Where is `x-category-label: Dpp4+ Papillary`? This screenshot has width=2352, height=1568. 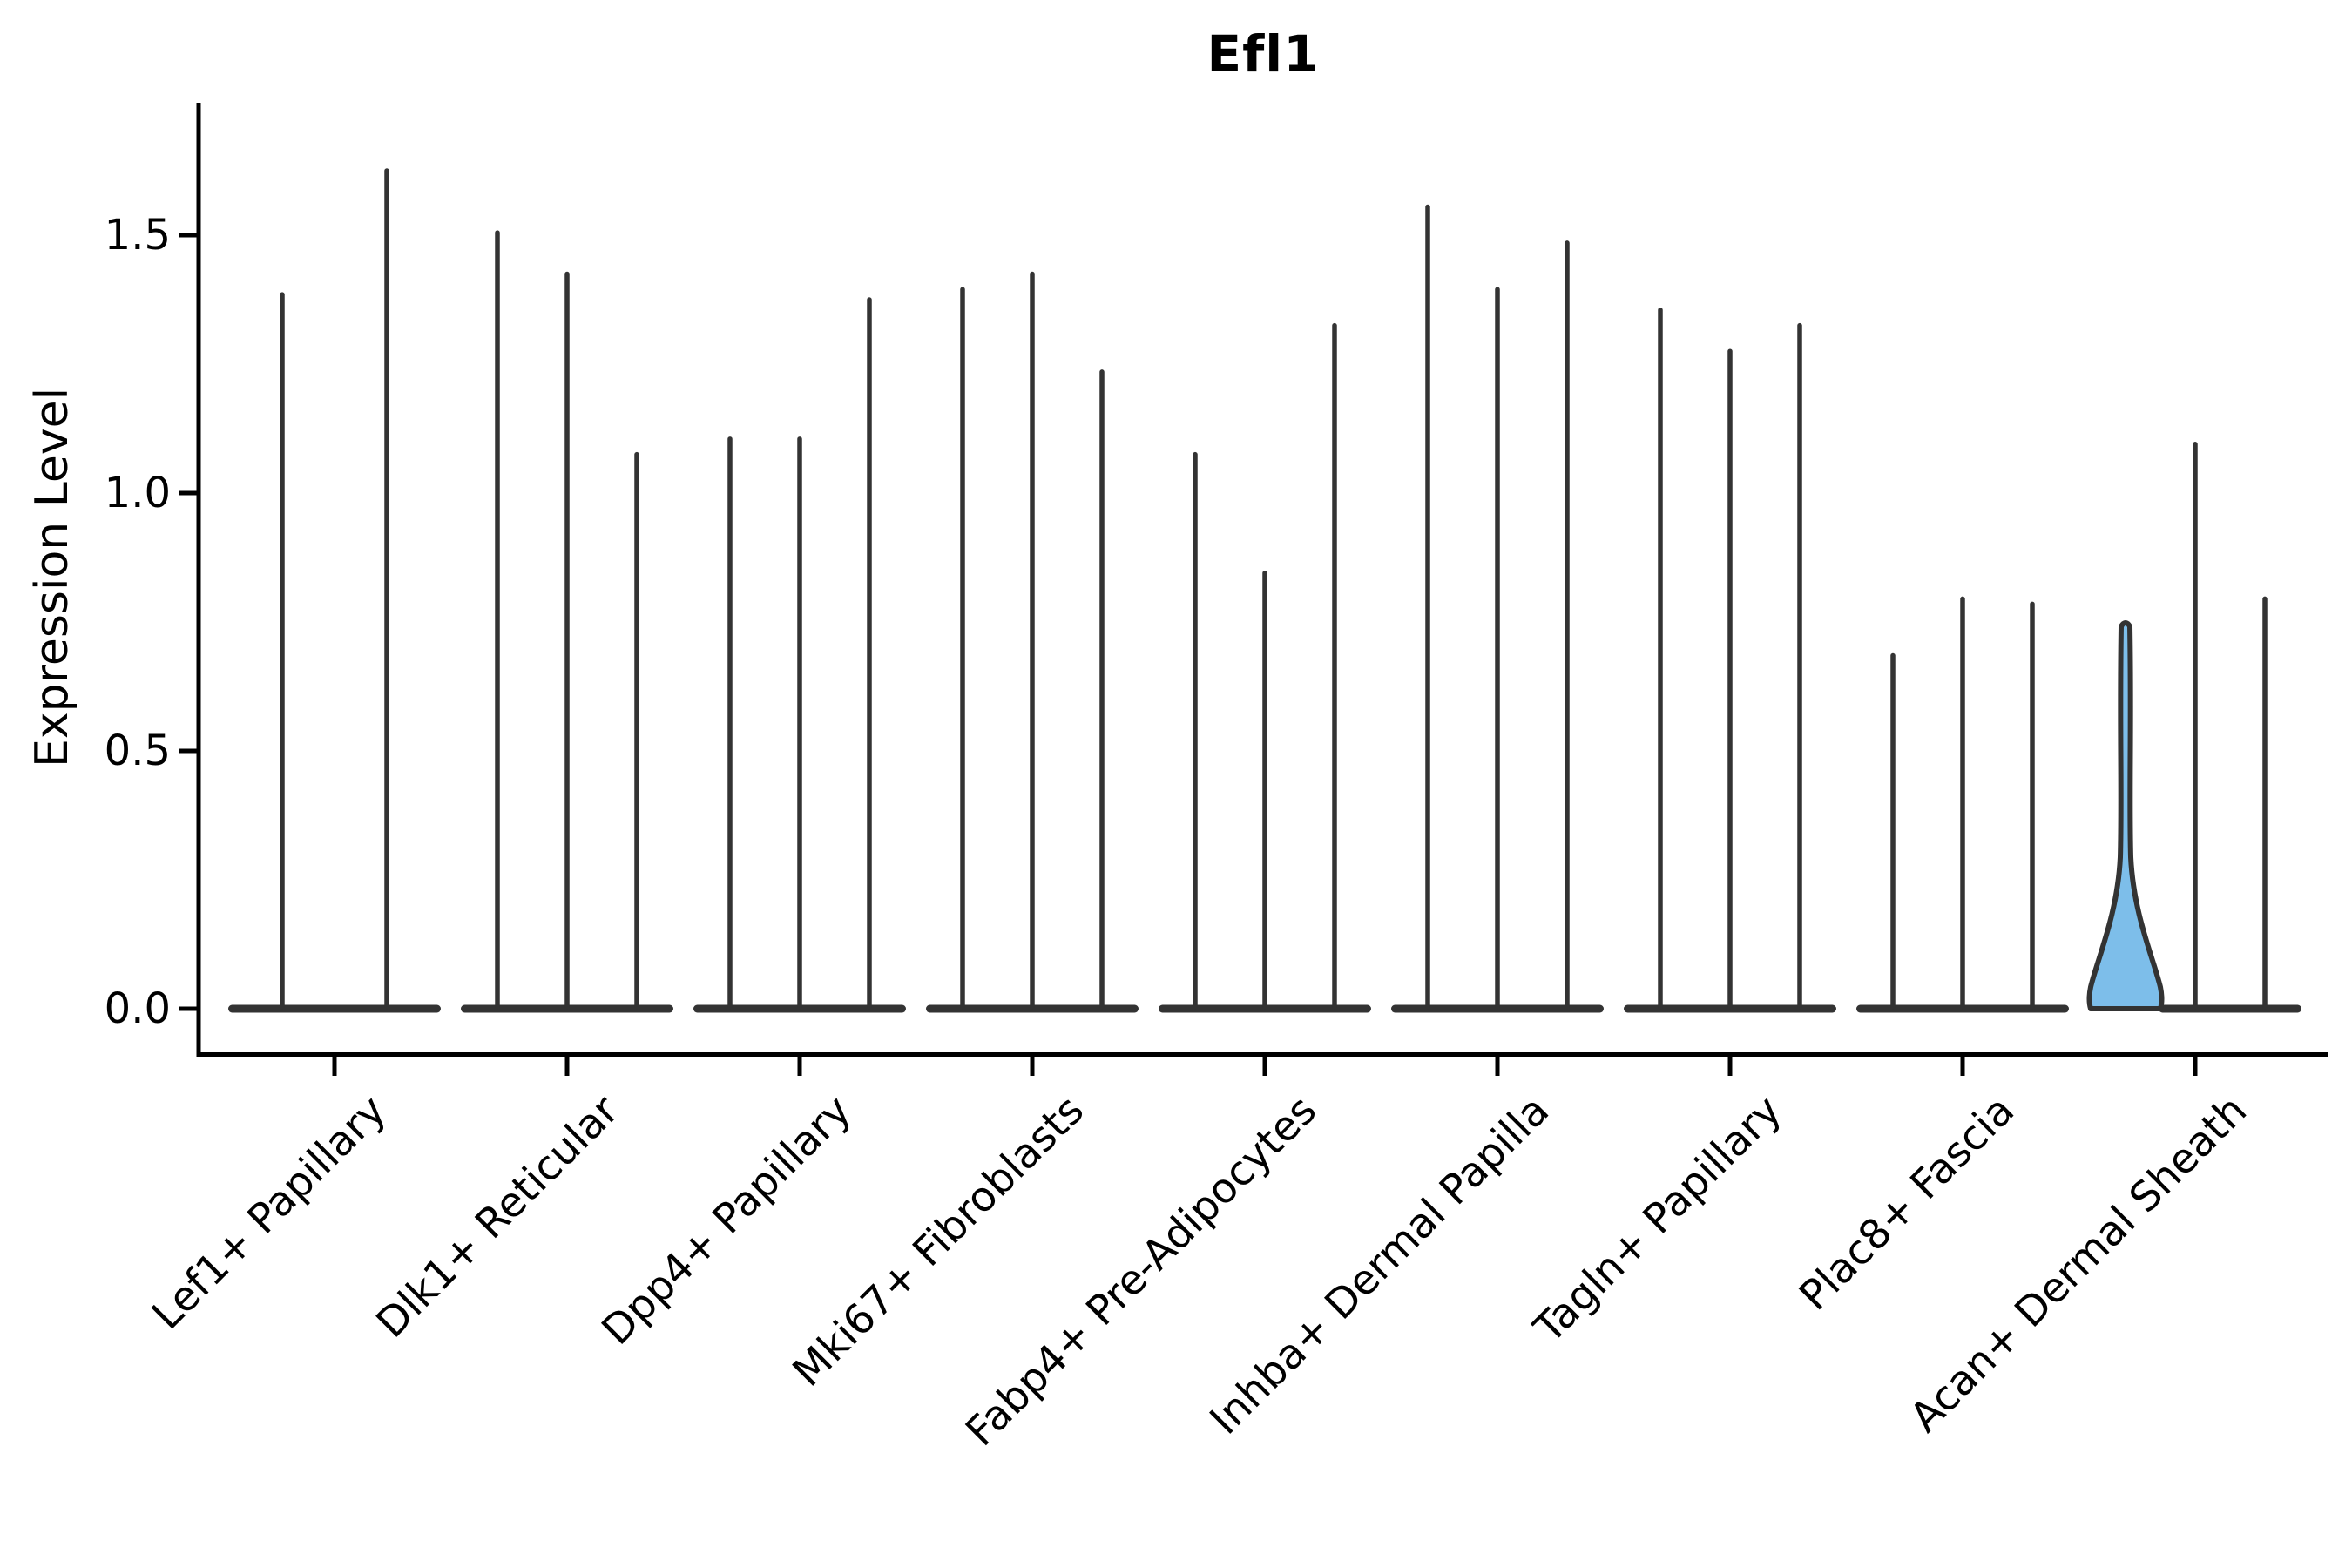 x-category-label: Dpp4+ Papillary is located at coordinates (726, 1221).